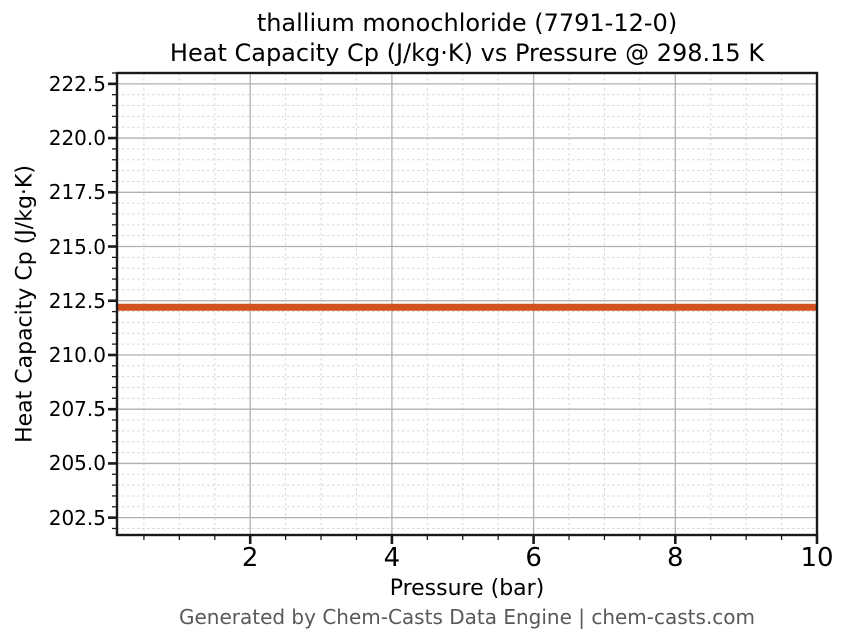 This screenshot has height=644, width=843. What do you see at coordinates (77, 409) in the screenshot?
I see `y-tick-label: 207.5` at bounding box center [77, 409].